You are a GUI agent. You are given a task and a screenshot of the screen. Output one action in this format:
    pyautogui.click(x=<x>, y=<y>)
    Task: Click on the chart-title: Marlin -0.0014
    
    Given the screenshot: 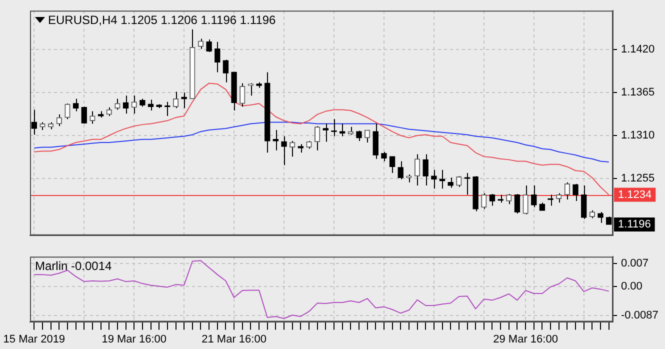 What is the action you would take?
    pyautogui.click(x=73, y=266)
    